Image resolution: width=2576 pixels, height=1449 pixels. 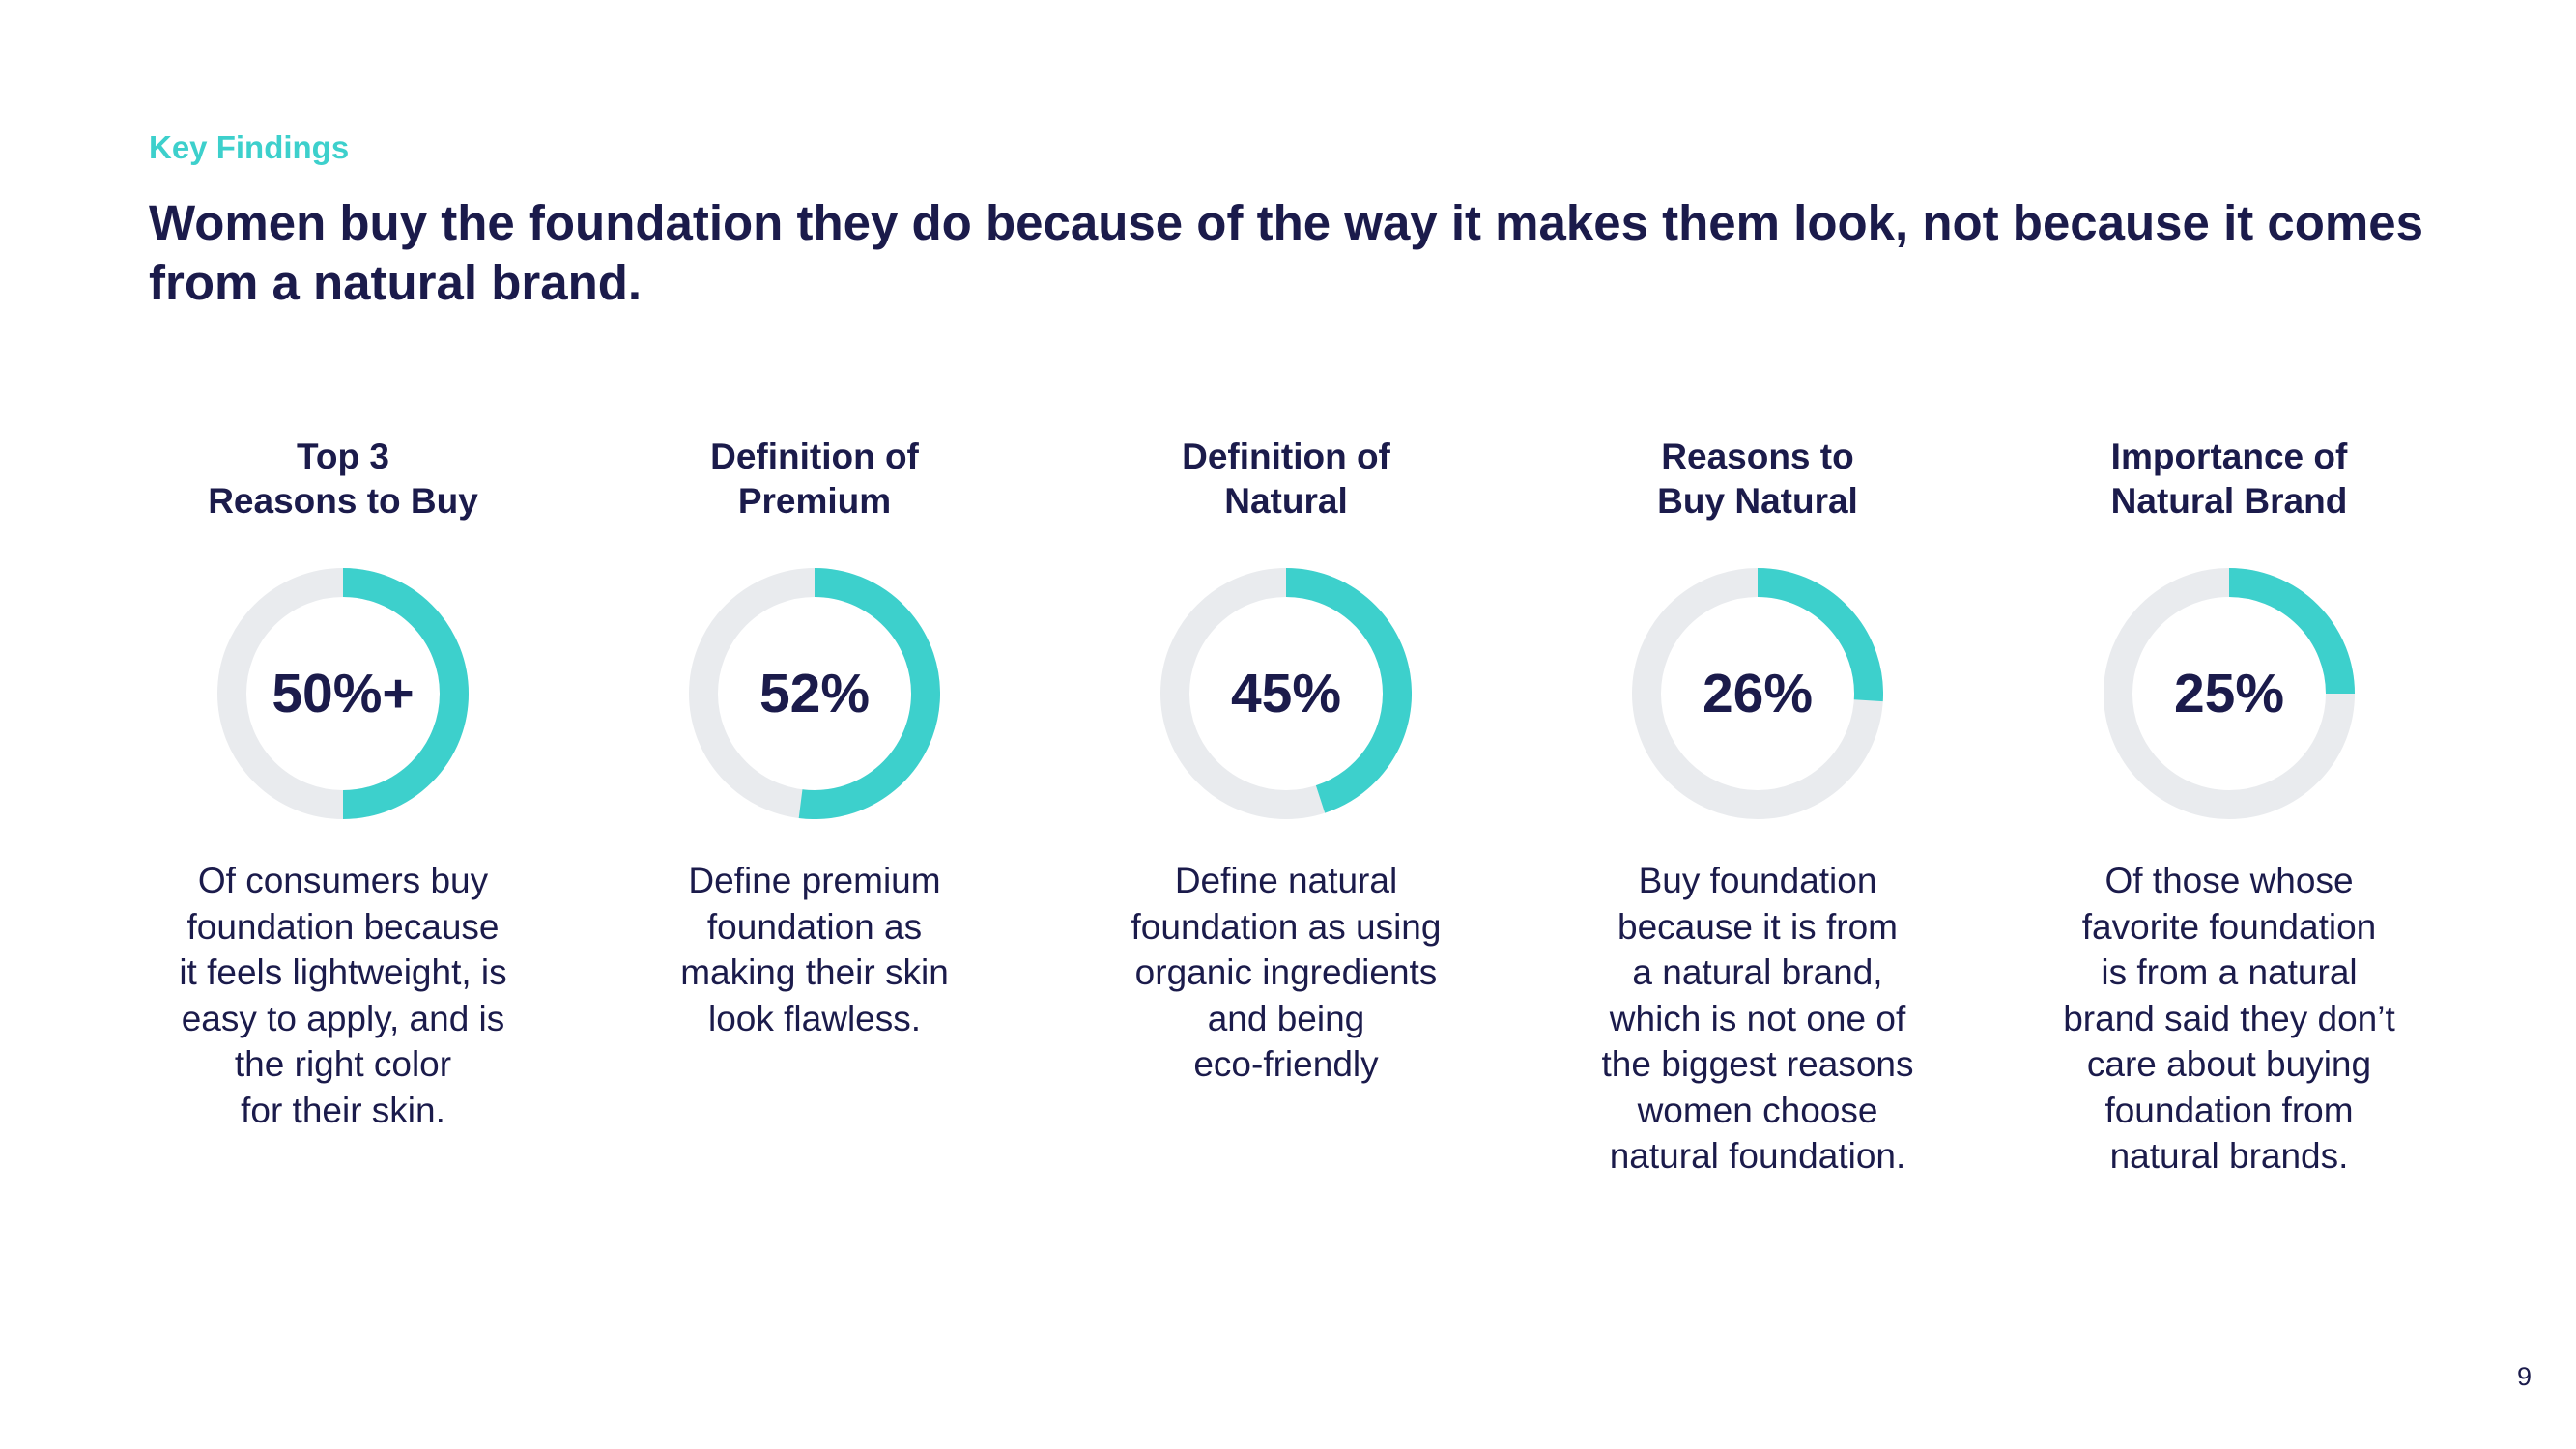 I want to click on donut-chart: 50%+, so click(x=343, y=693).